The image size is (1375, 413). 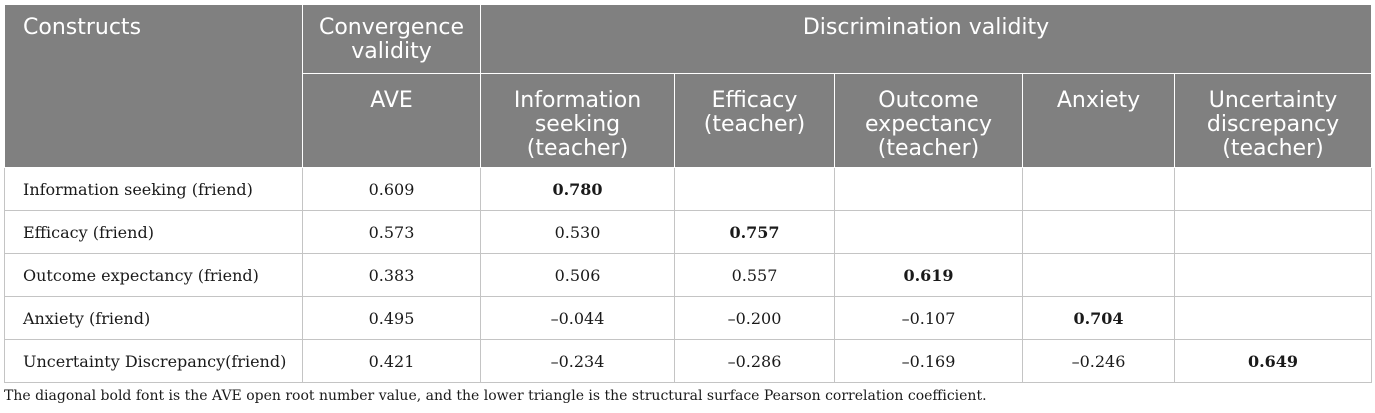 I want to click on header-ave: AVE, so click(x=391, y=120).